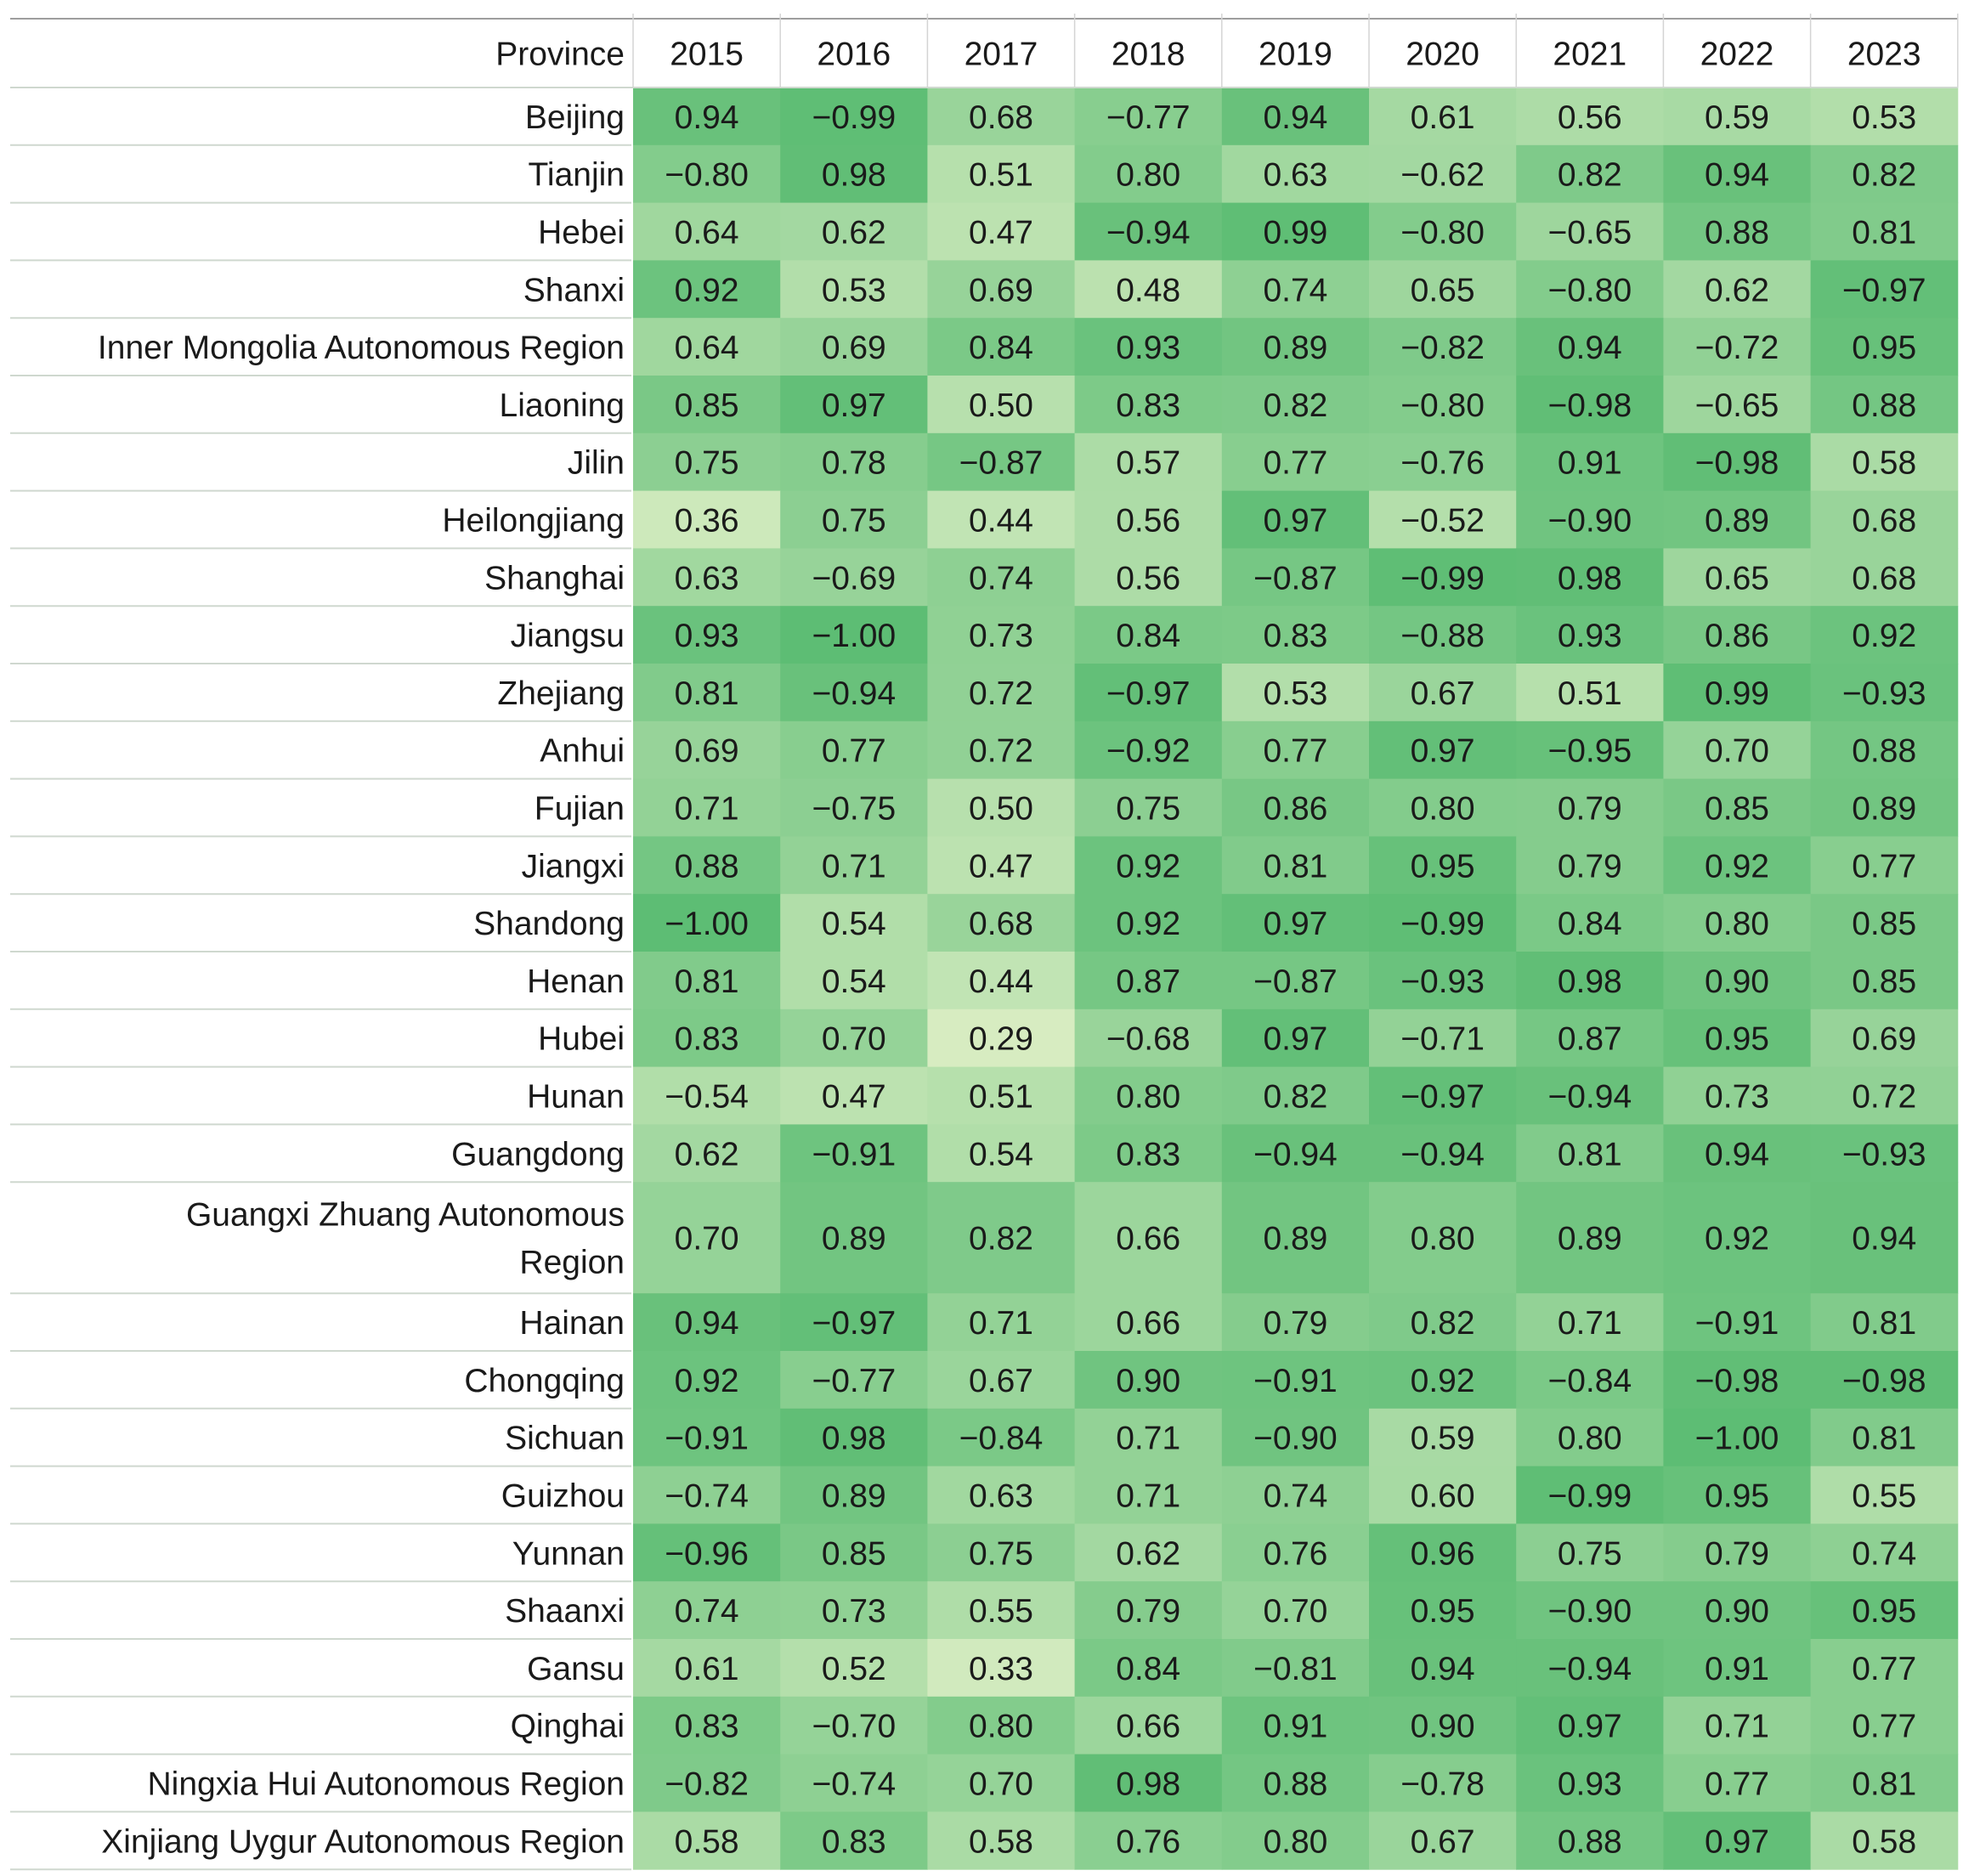 The height and width of the screenshot is (1876, 1963). I want to click on cell-value-label: 0.94, so click(1295, 117).